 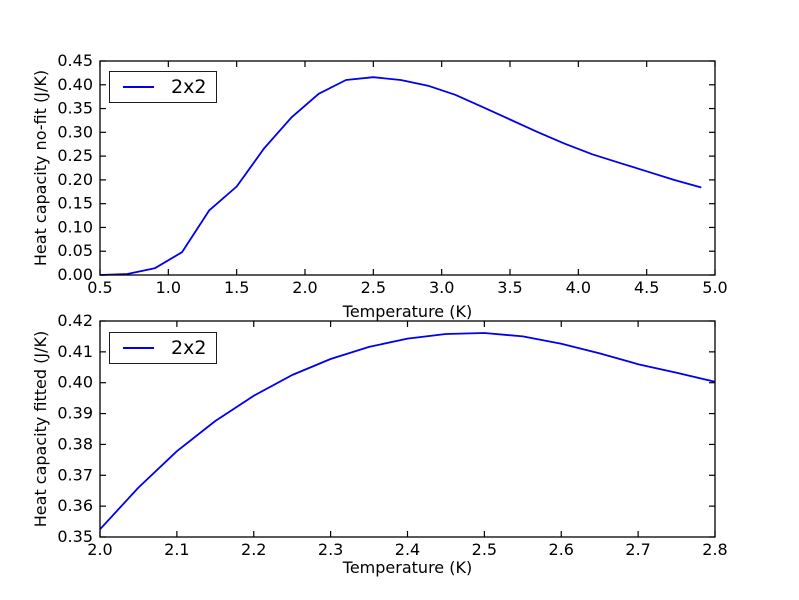 I want to click on y-tick-label: 0.30, so click(x=75, y=131).